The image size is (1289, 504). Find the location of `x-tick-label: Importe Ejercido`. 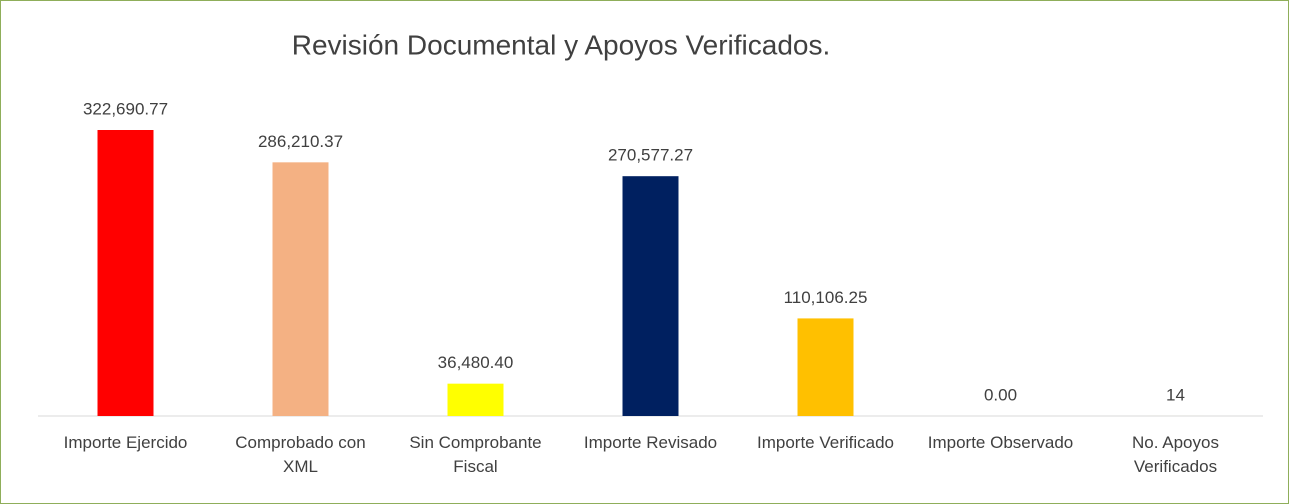

x-tick-label: Importe Ejercido is located at coordinates (125, 442).